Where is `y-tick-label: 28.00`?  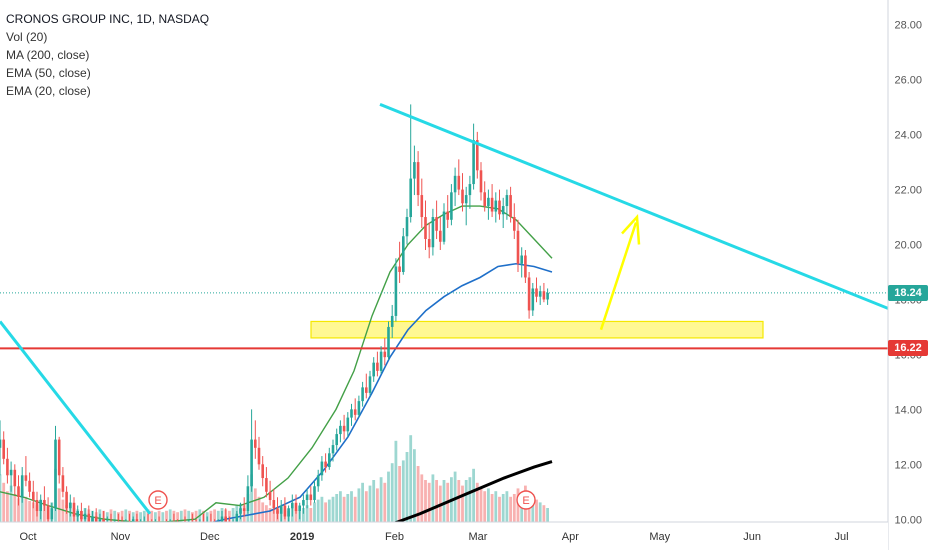
y-tick-label: 28.00 is located at coordinates (908, 26).